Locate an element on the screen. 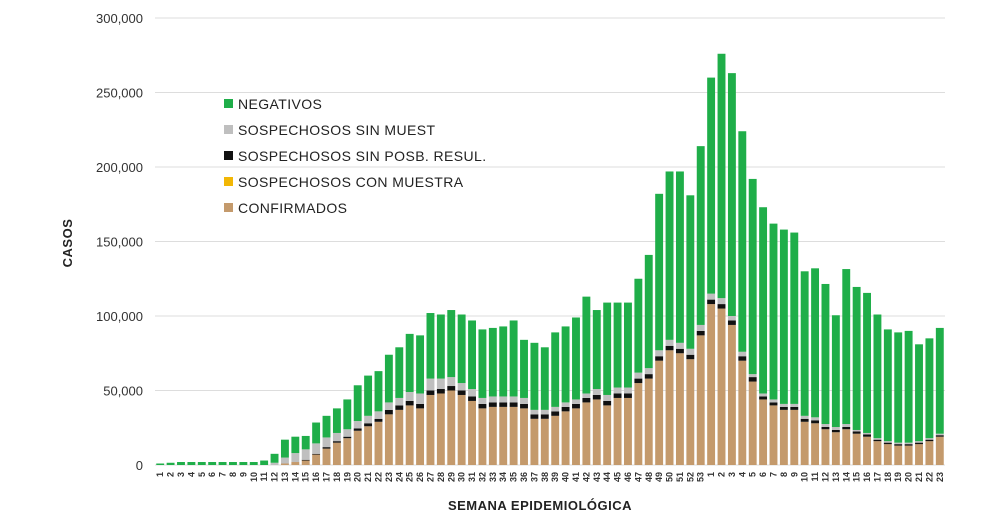  x-tick-label: 28 is located at coordinates (441, 477).